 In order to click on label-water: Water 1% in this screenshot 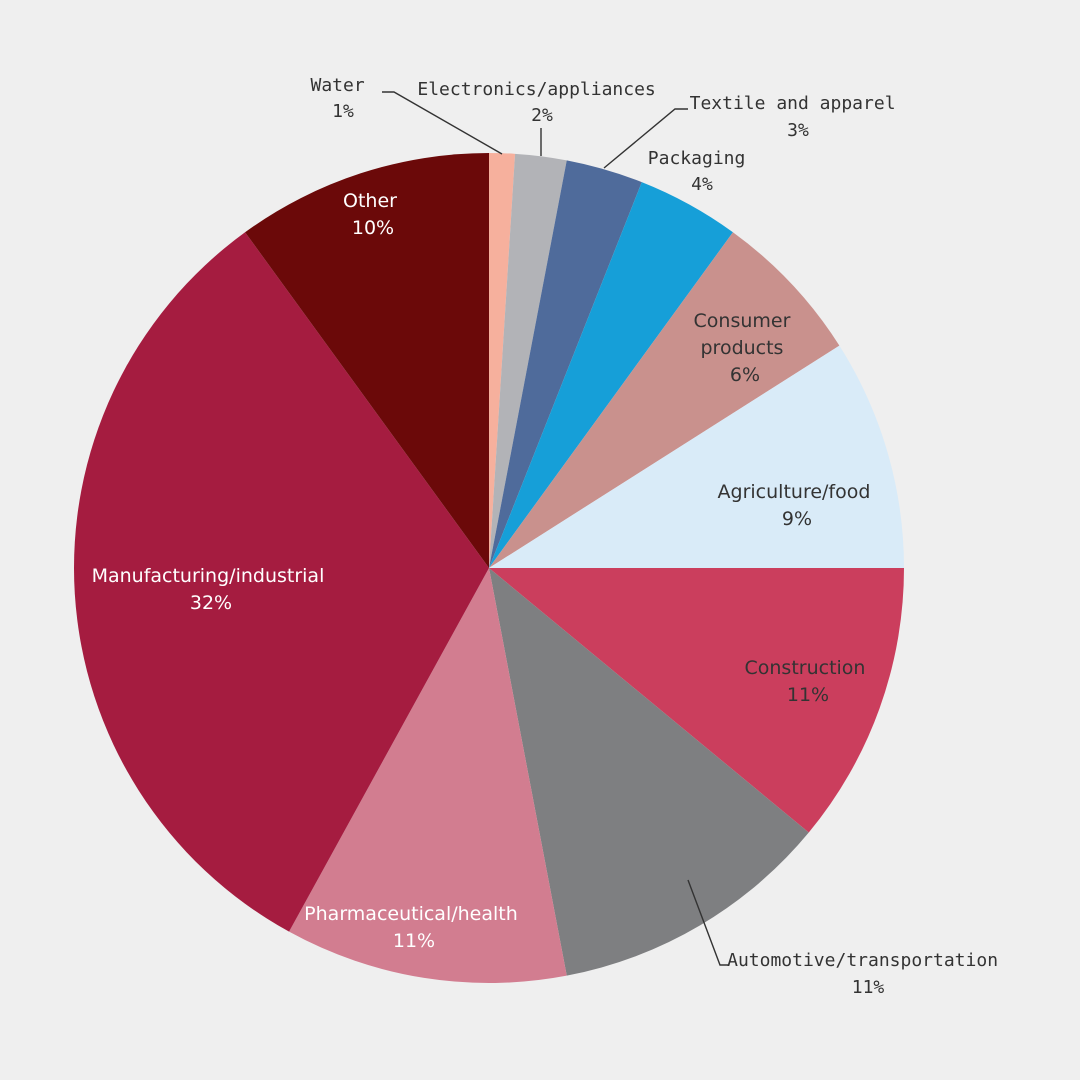, I will do `click(342, 98)`.